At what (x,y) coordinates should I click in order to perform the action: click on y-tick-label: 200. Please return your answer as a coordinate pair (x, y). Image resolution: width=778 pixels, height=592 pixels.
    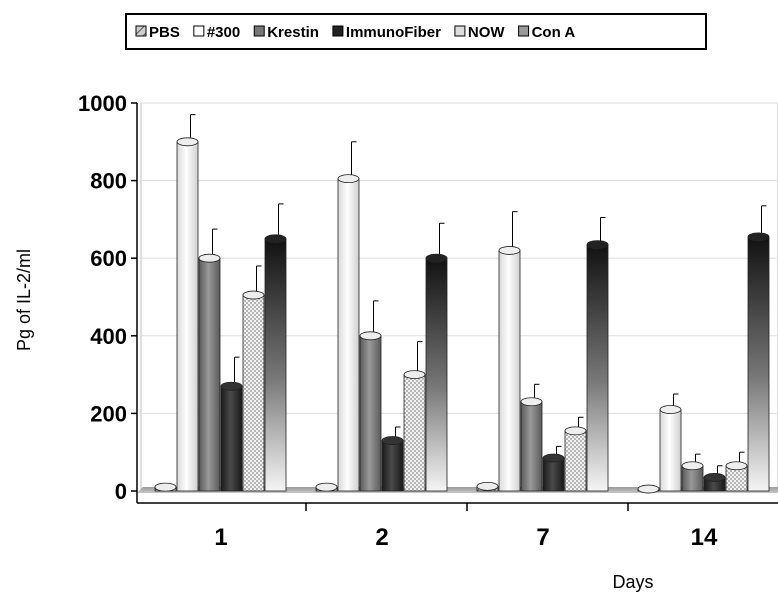
    Looking at the image, I should click on (108, 413).